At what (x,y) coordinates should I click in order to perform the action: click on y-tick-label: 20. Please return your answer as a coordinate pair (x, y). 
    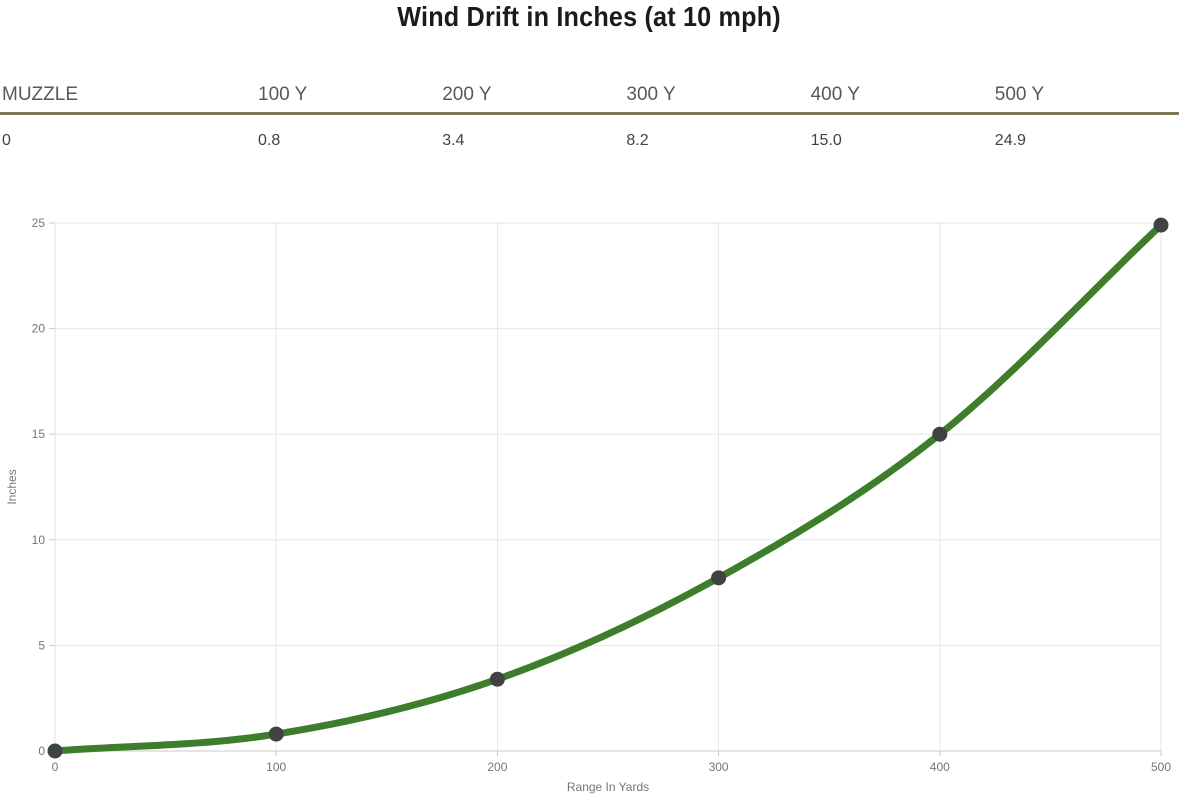
    Looking at the image, I should click on (39, 329).